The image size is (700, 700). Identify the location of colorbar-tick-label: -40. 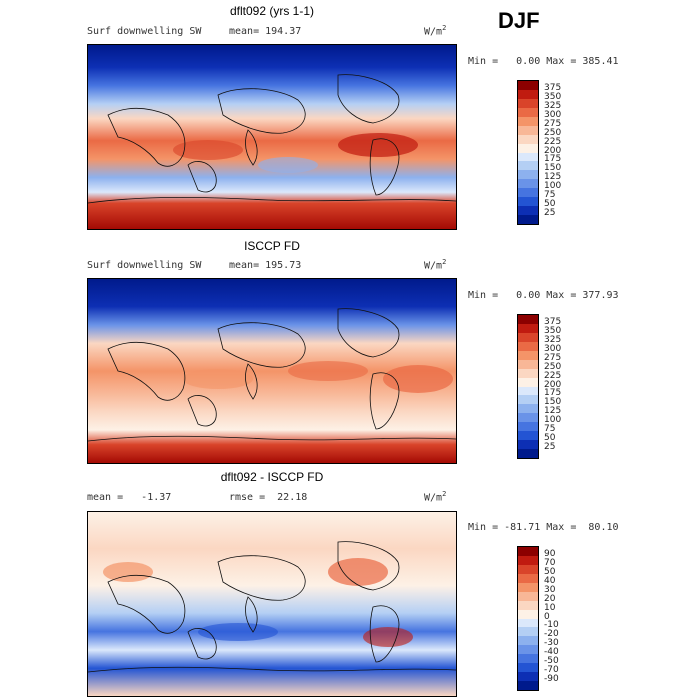
(551, 652).